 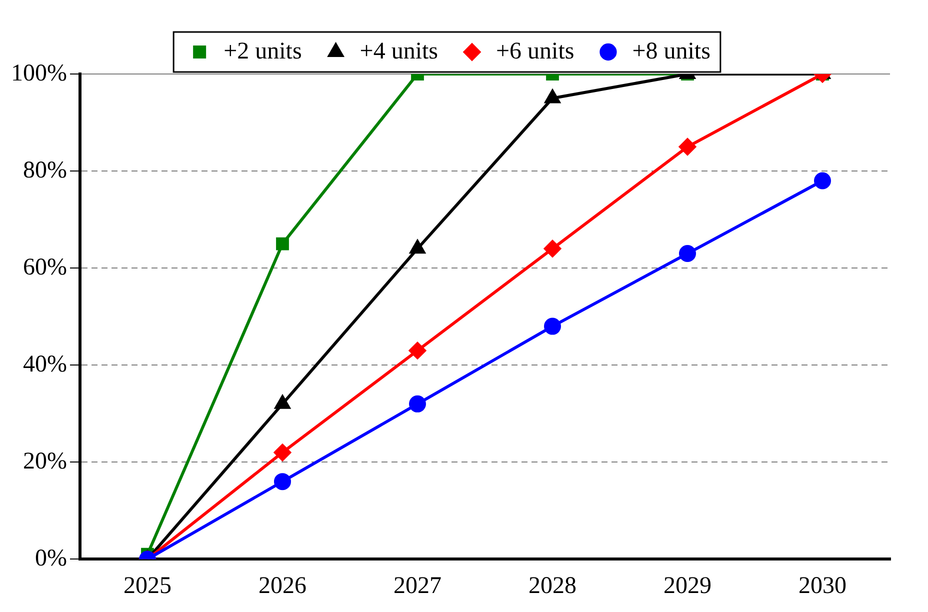 I want to click on y-tick-label: 60%, so click(x=44, y=267).